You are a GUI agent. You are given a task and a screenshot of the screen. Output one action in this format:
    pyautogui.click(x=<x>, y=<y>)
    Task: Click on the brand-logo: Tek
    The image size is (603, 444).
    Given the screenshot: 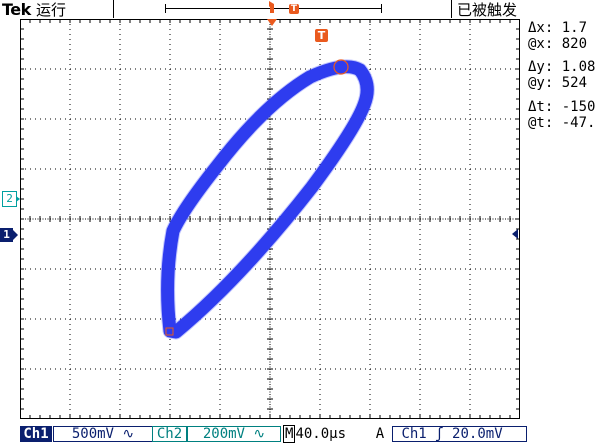 What is the action you would take?
    pyautogui.click(x=16, y=9)
    